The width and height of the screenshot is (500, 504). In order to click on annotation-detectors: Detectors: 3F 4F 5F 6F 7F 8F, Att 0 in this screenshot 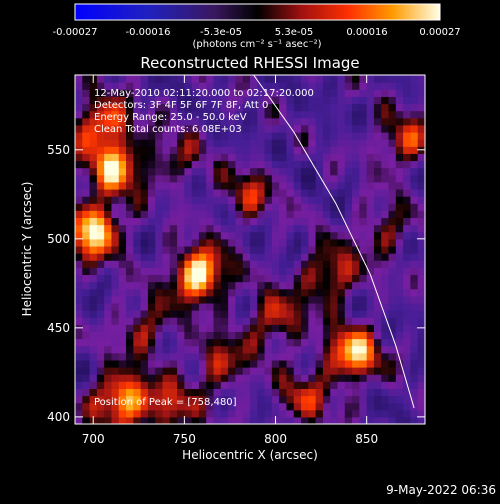, I will do `click(181, 105)`.